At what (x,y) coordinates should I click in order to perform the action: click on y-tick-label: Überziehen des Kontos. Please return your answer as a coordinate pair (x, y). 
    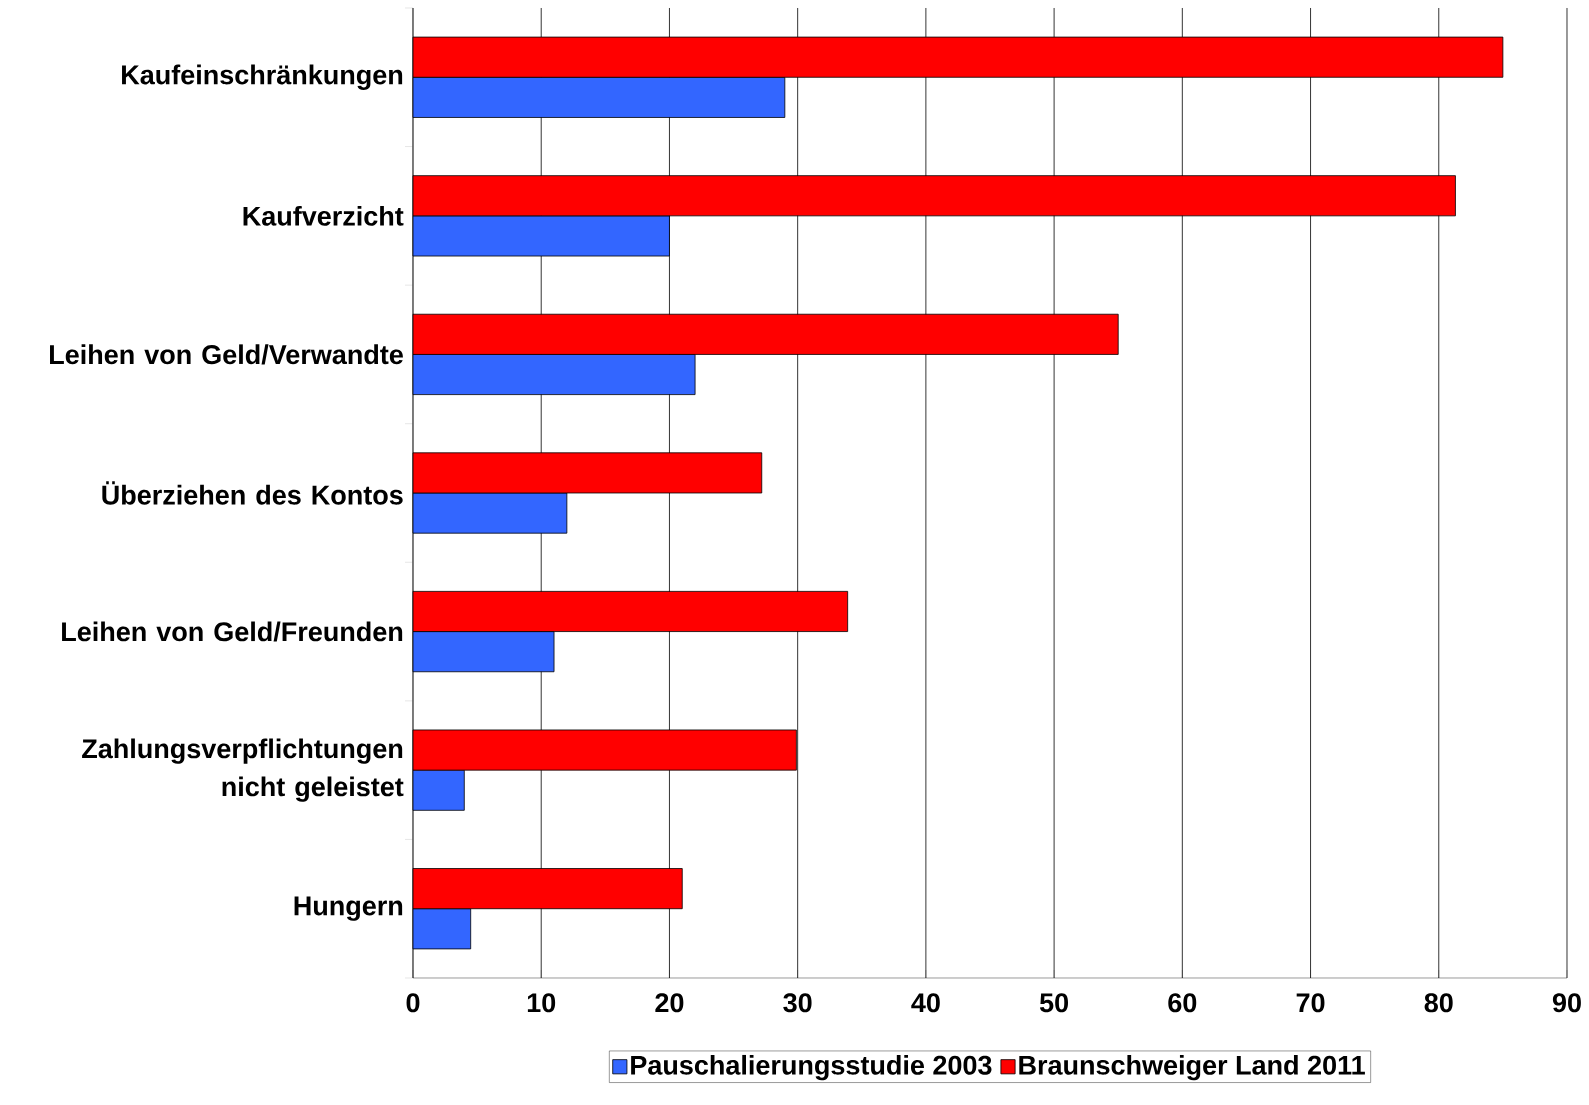
    Looking at the image, I should click on (252, 493).